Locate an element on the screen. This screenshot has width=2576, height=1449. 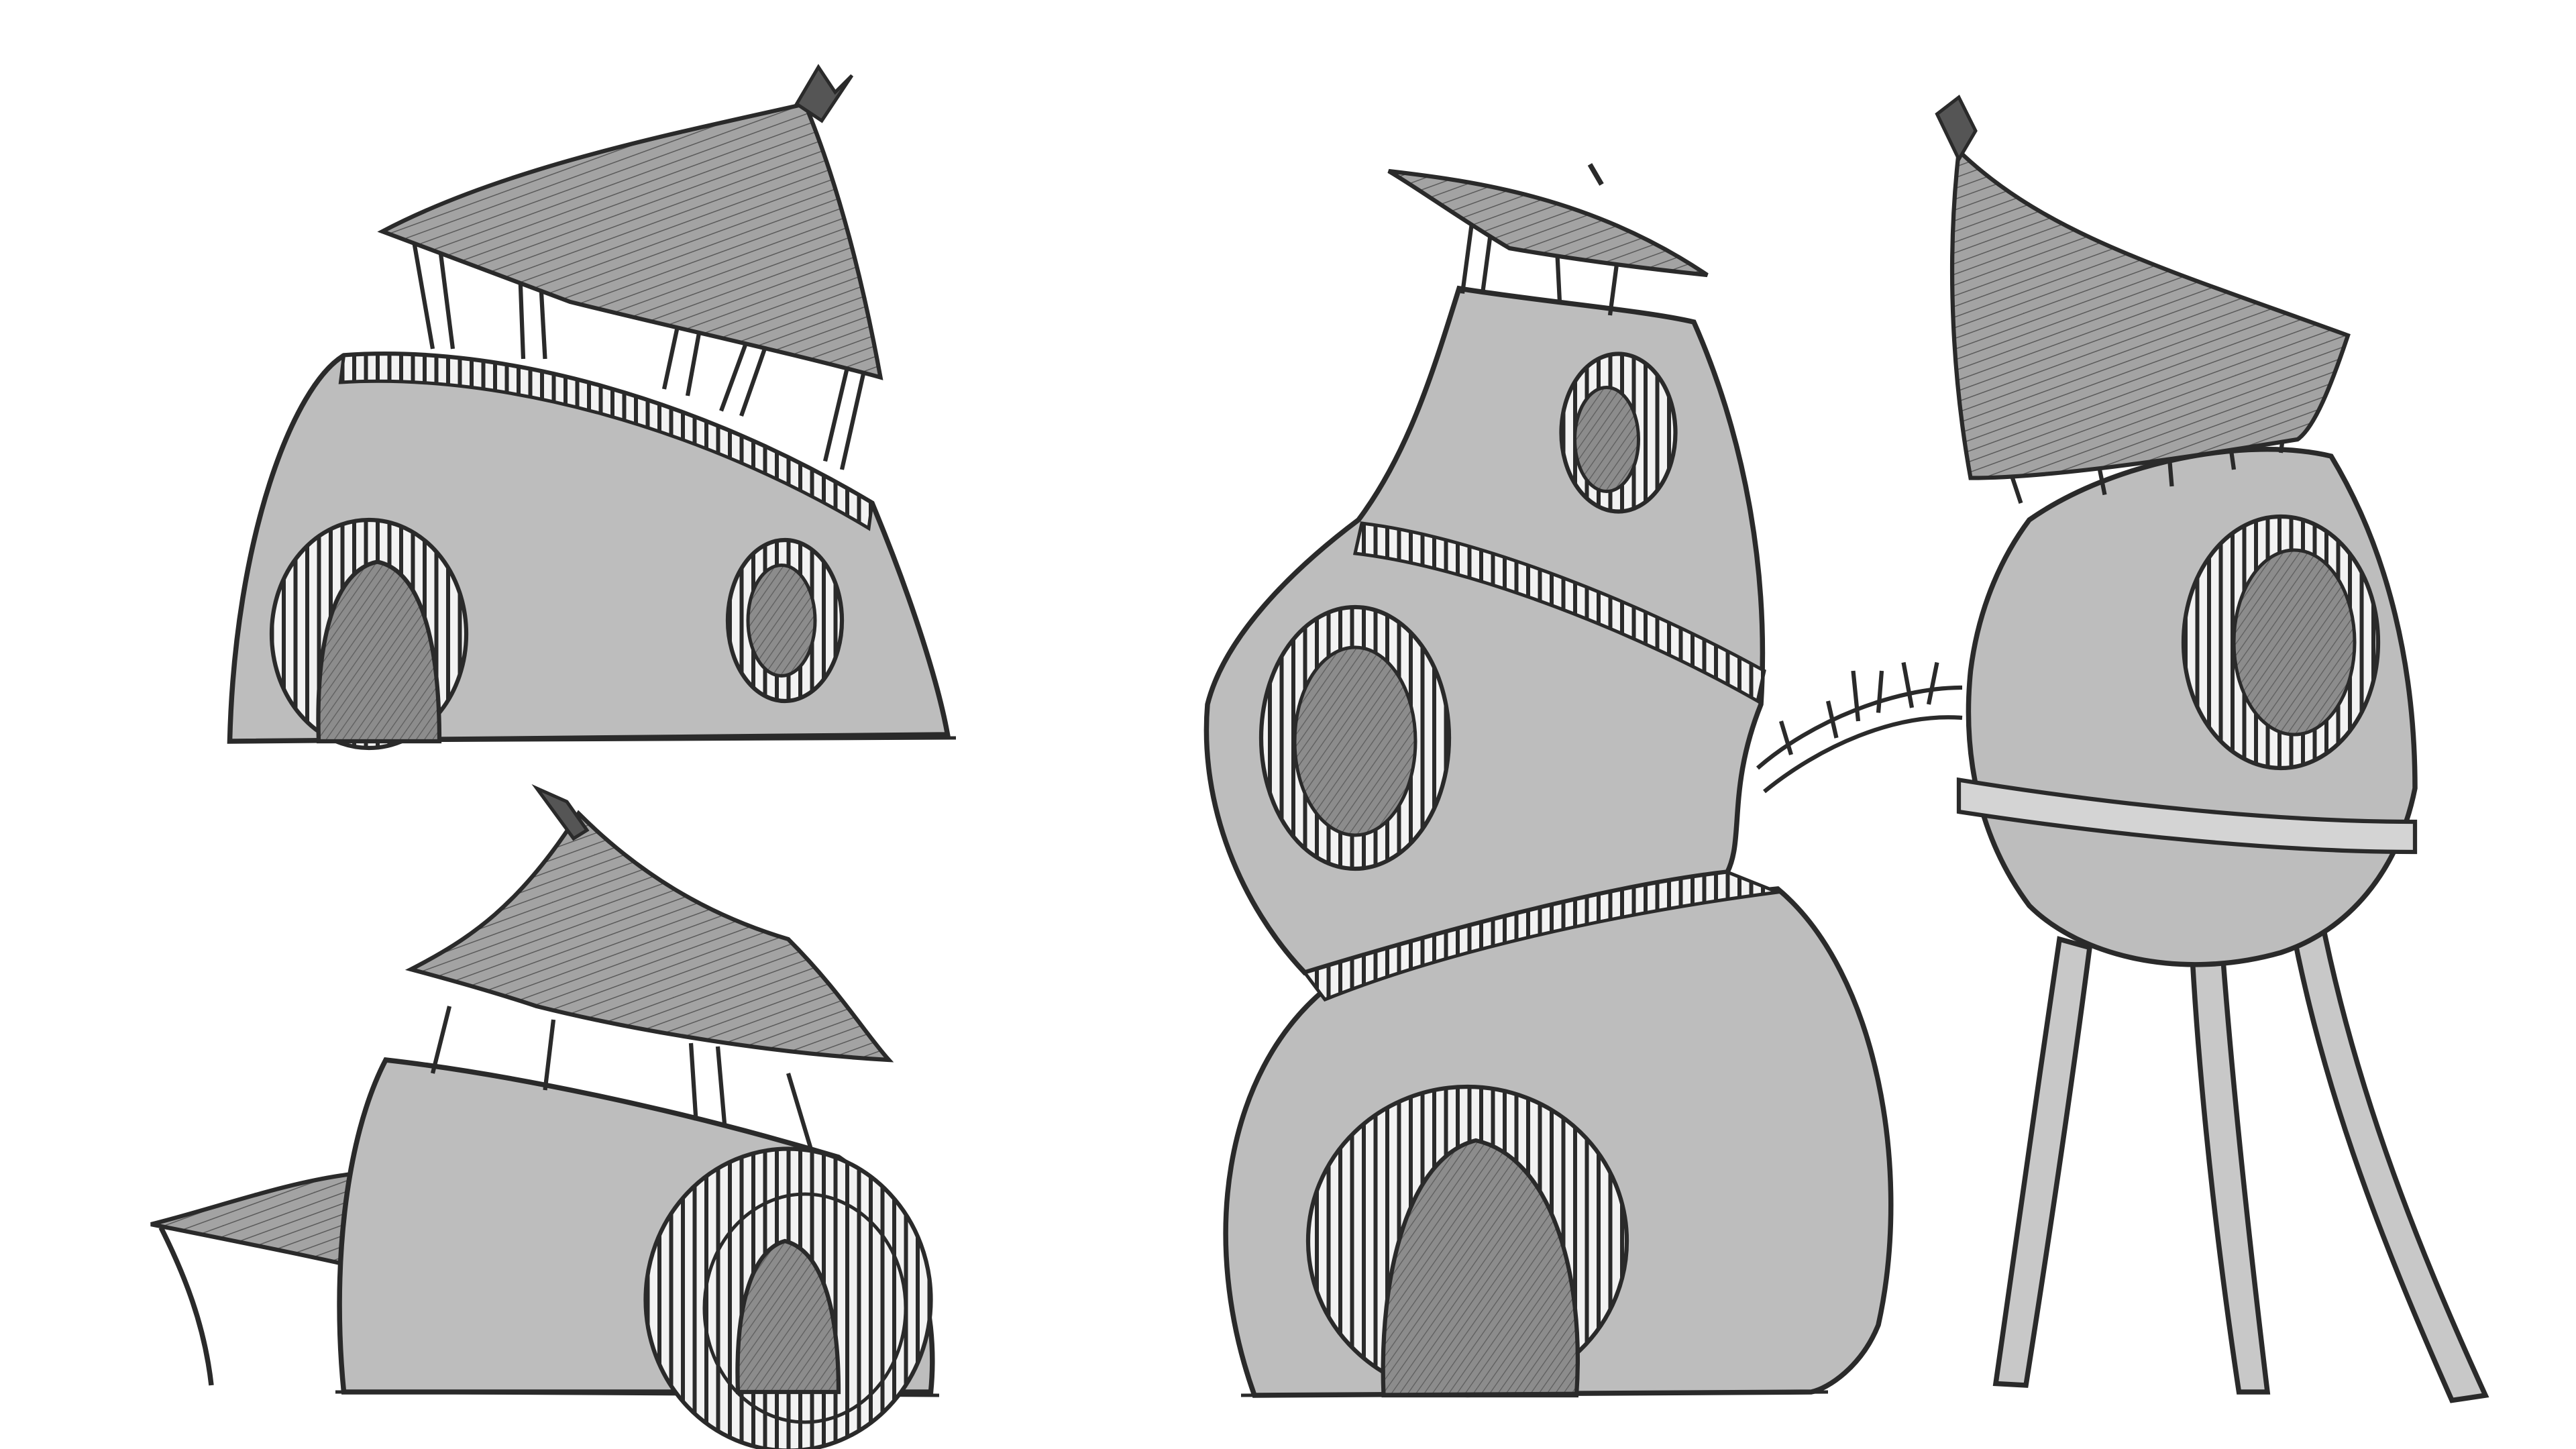
sloped-roof-dome-hut is located at coordinates (592, 407).